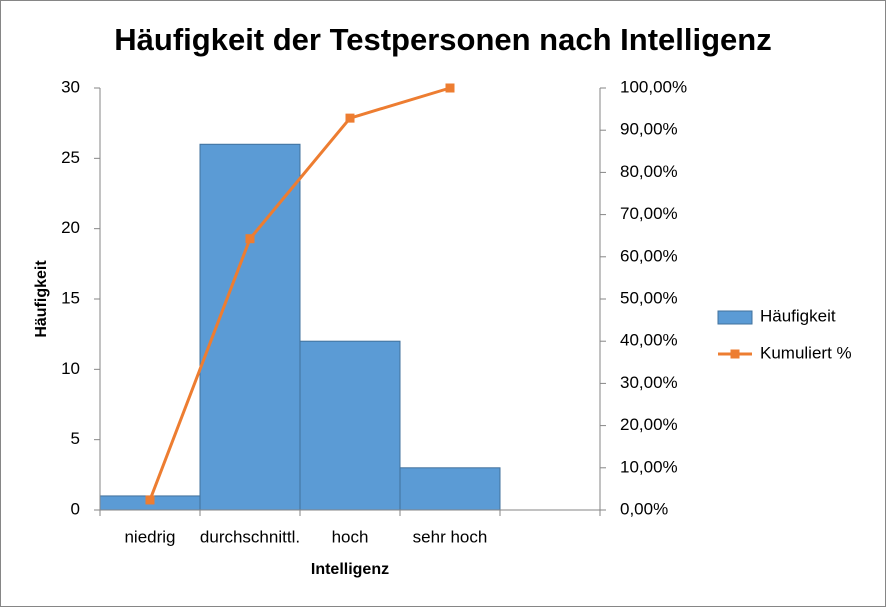  I want to click on y-tick-label: 10, so click(70, 368).